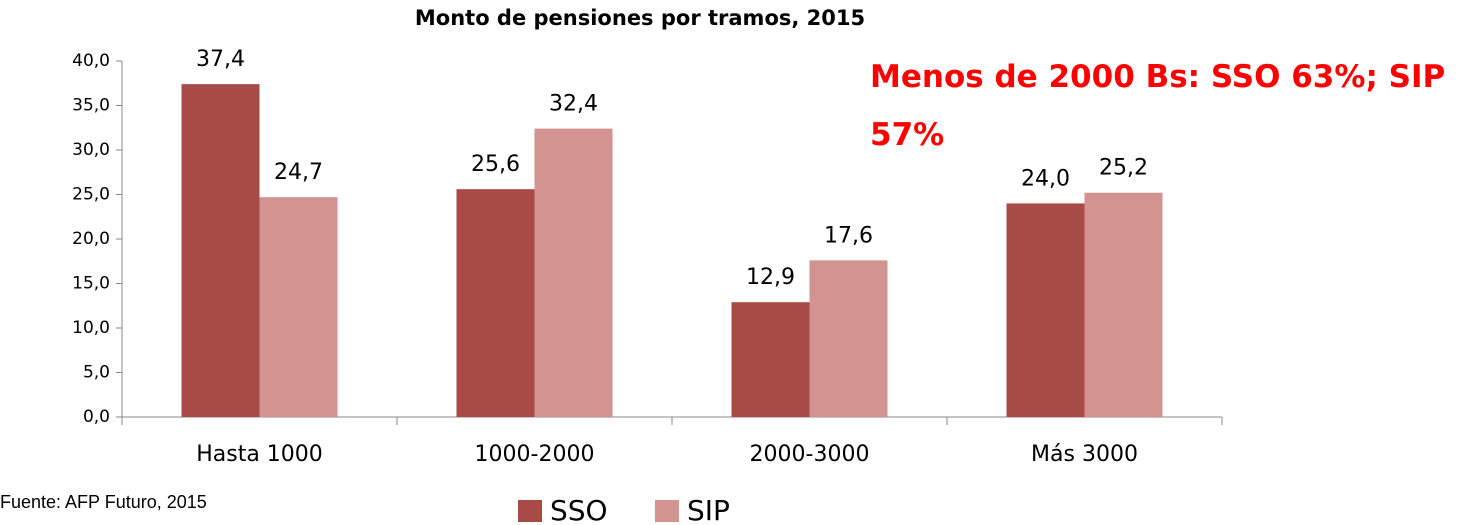 The height and width of the screenshot is (525, 1460). I want to click on y-tick-label: 5,0, so click(96, 373).